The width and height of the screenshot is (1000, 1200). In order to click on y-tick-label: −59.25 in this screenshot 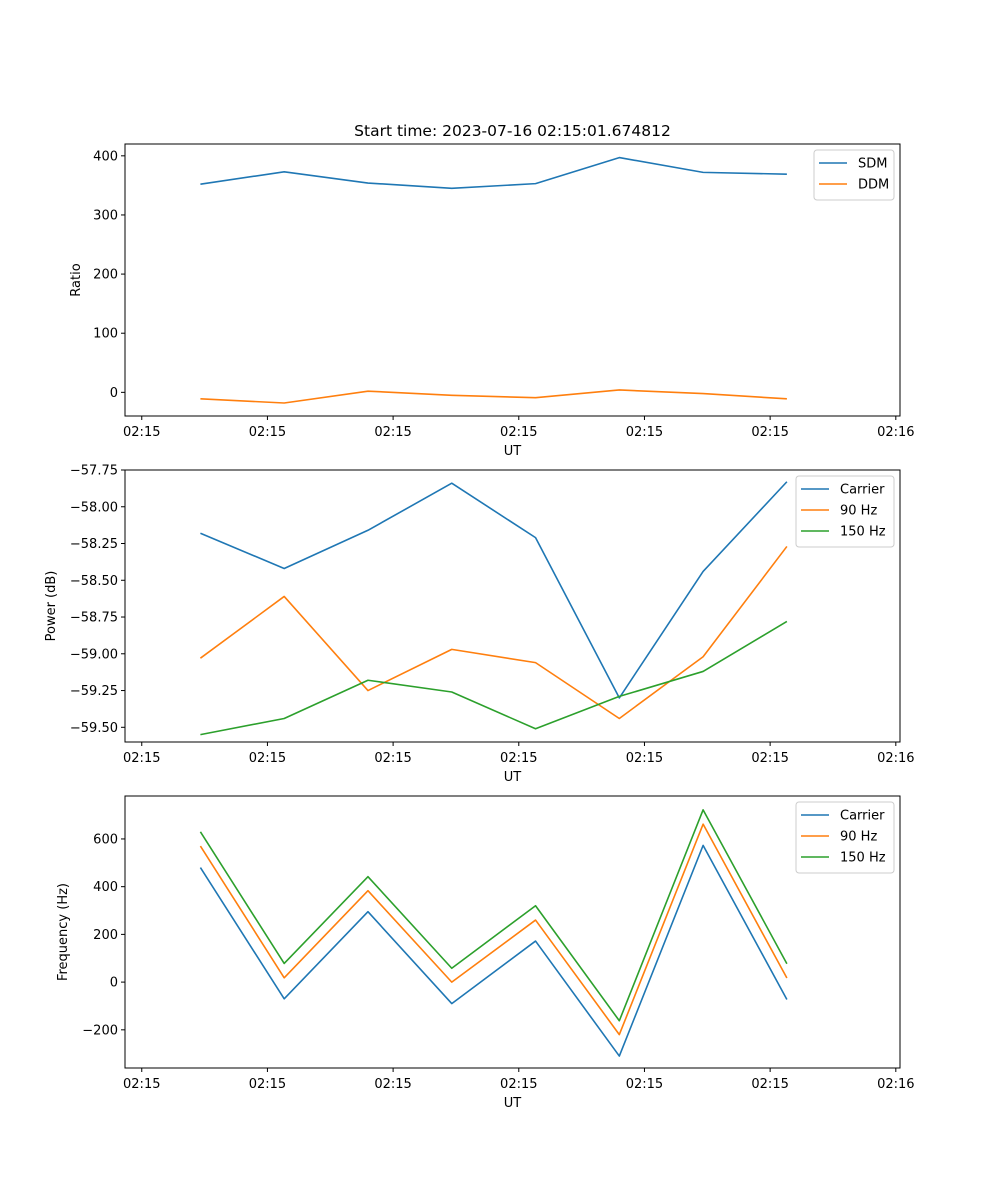, I will do `click(94, 691)`.